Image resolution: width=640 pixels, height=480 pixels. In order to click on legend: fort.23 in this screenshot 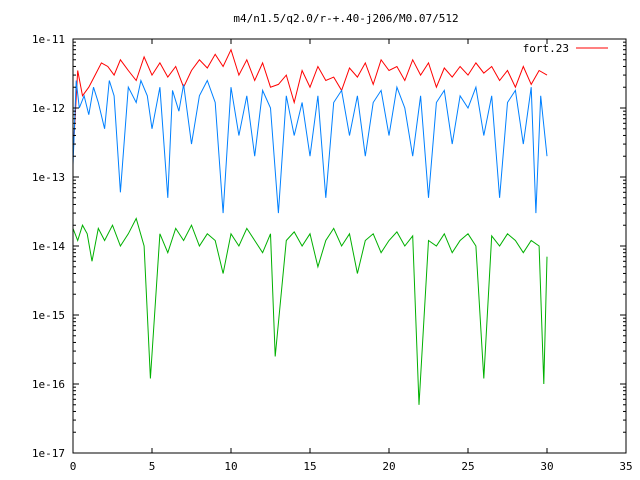, I will do `click(565, 48)`.